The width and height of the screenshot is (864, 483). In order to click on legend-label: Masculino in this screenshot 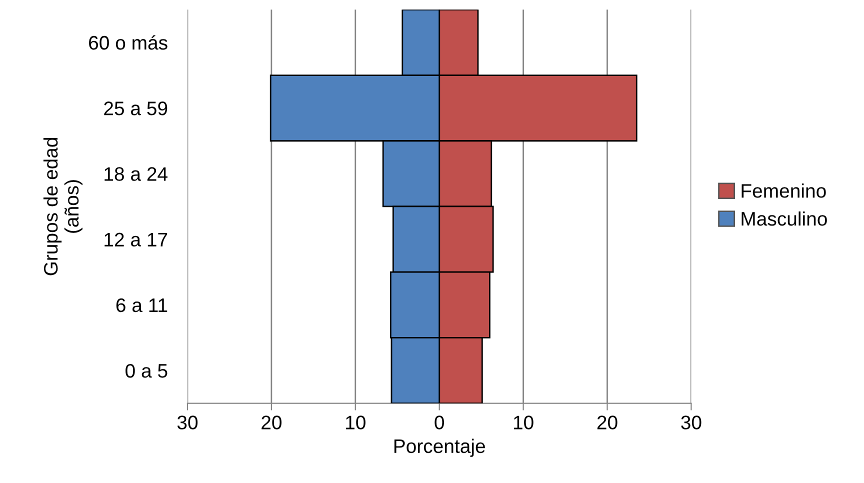, I will do `click(784, 218)`.